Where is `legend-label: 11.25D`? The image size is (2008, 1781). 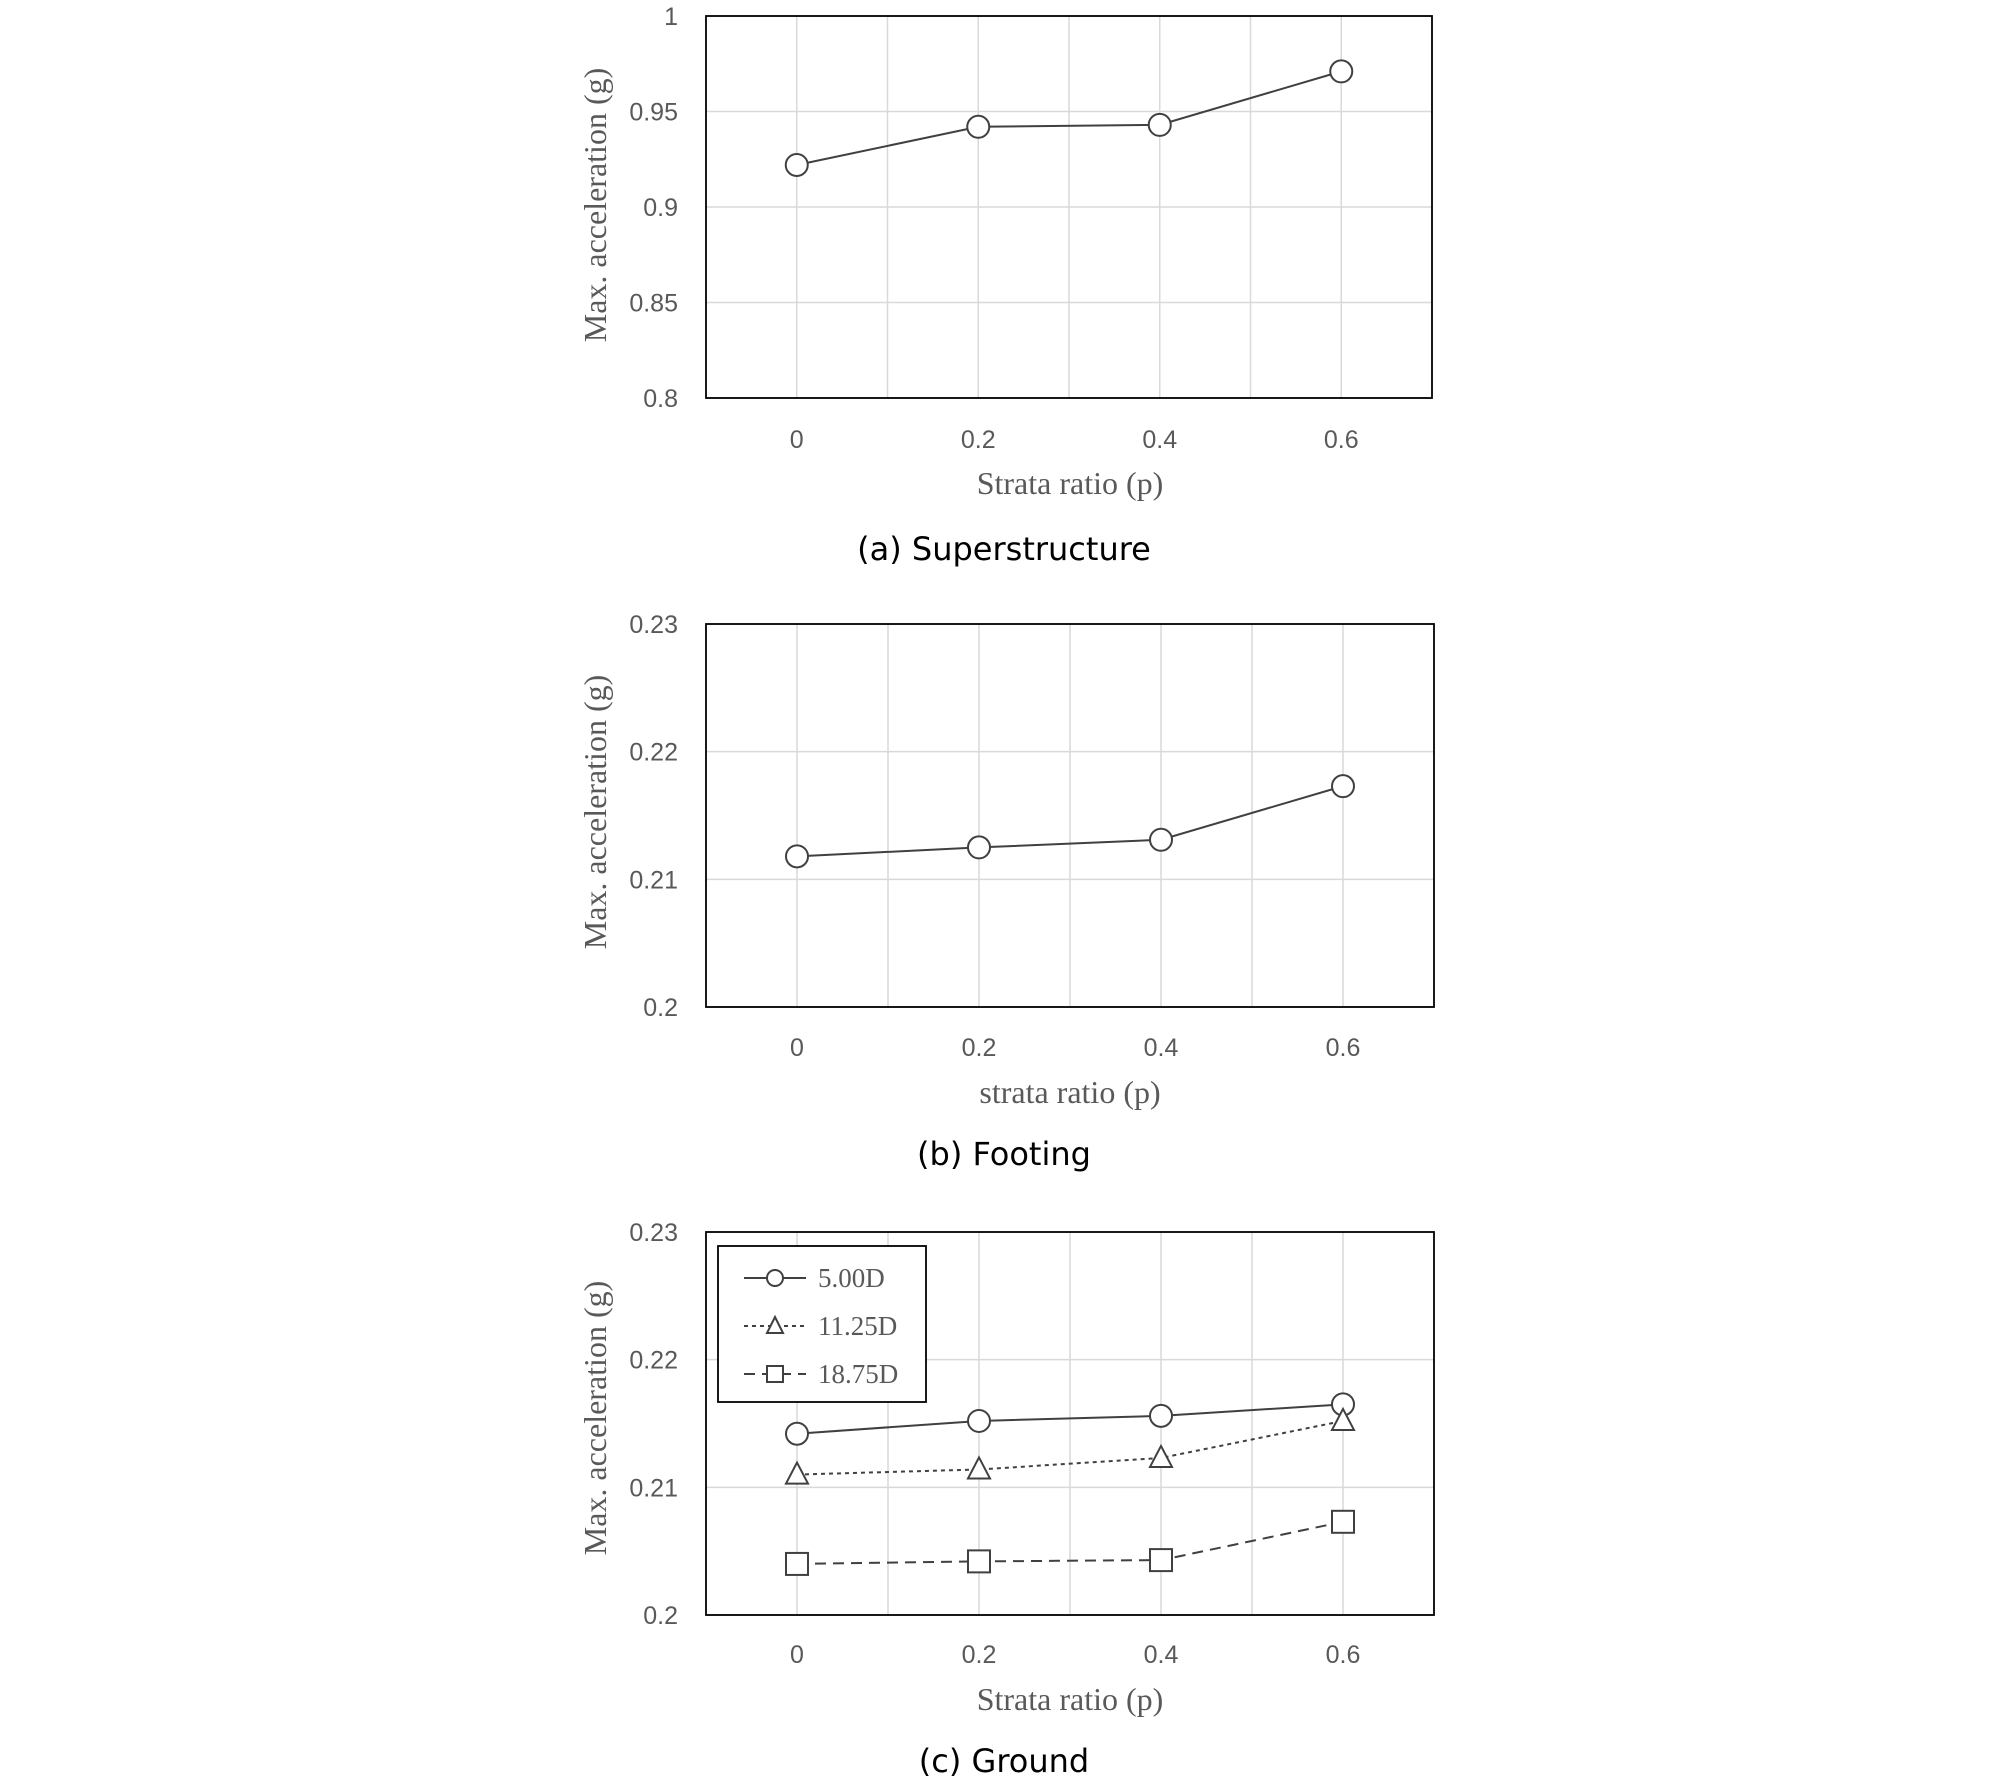
legend-label: 11.25D is located at coordinates (857, 1326).